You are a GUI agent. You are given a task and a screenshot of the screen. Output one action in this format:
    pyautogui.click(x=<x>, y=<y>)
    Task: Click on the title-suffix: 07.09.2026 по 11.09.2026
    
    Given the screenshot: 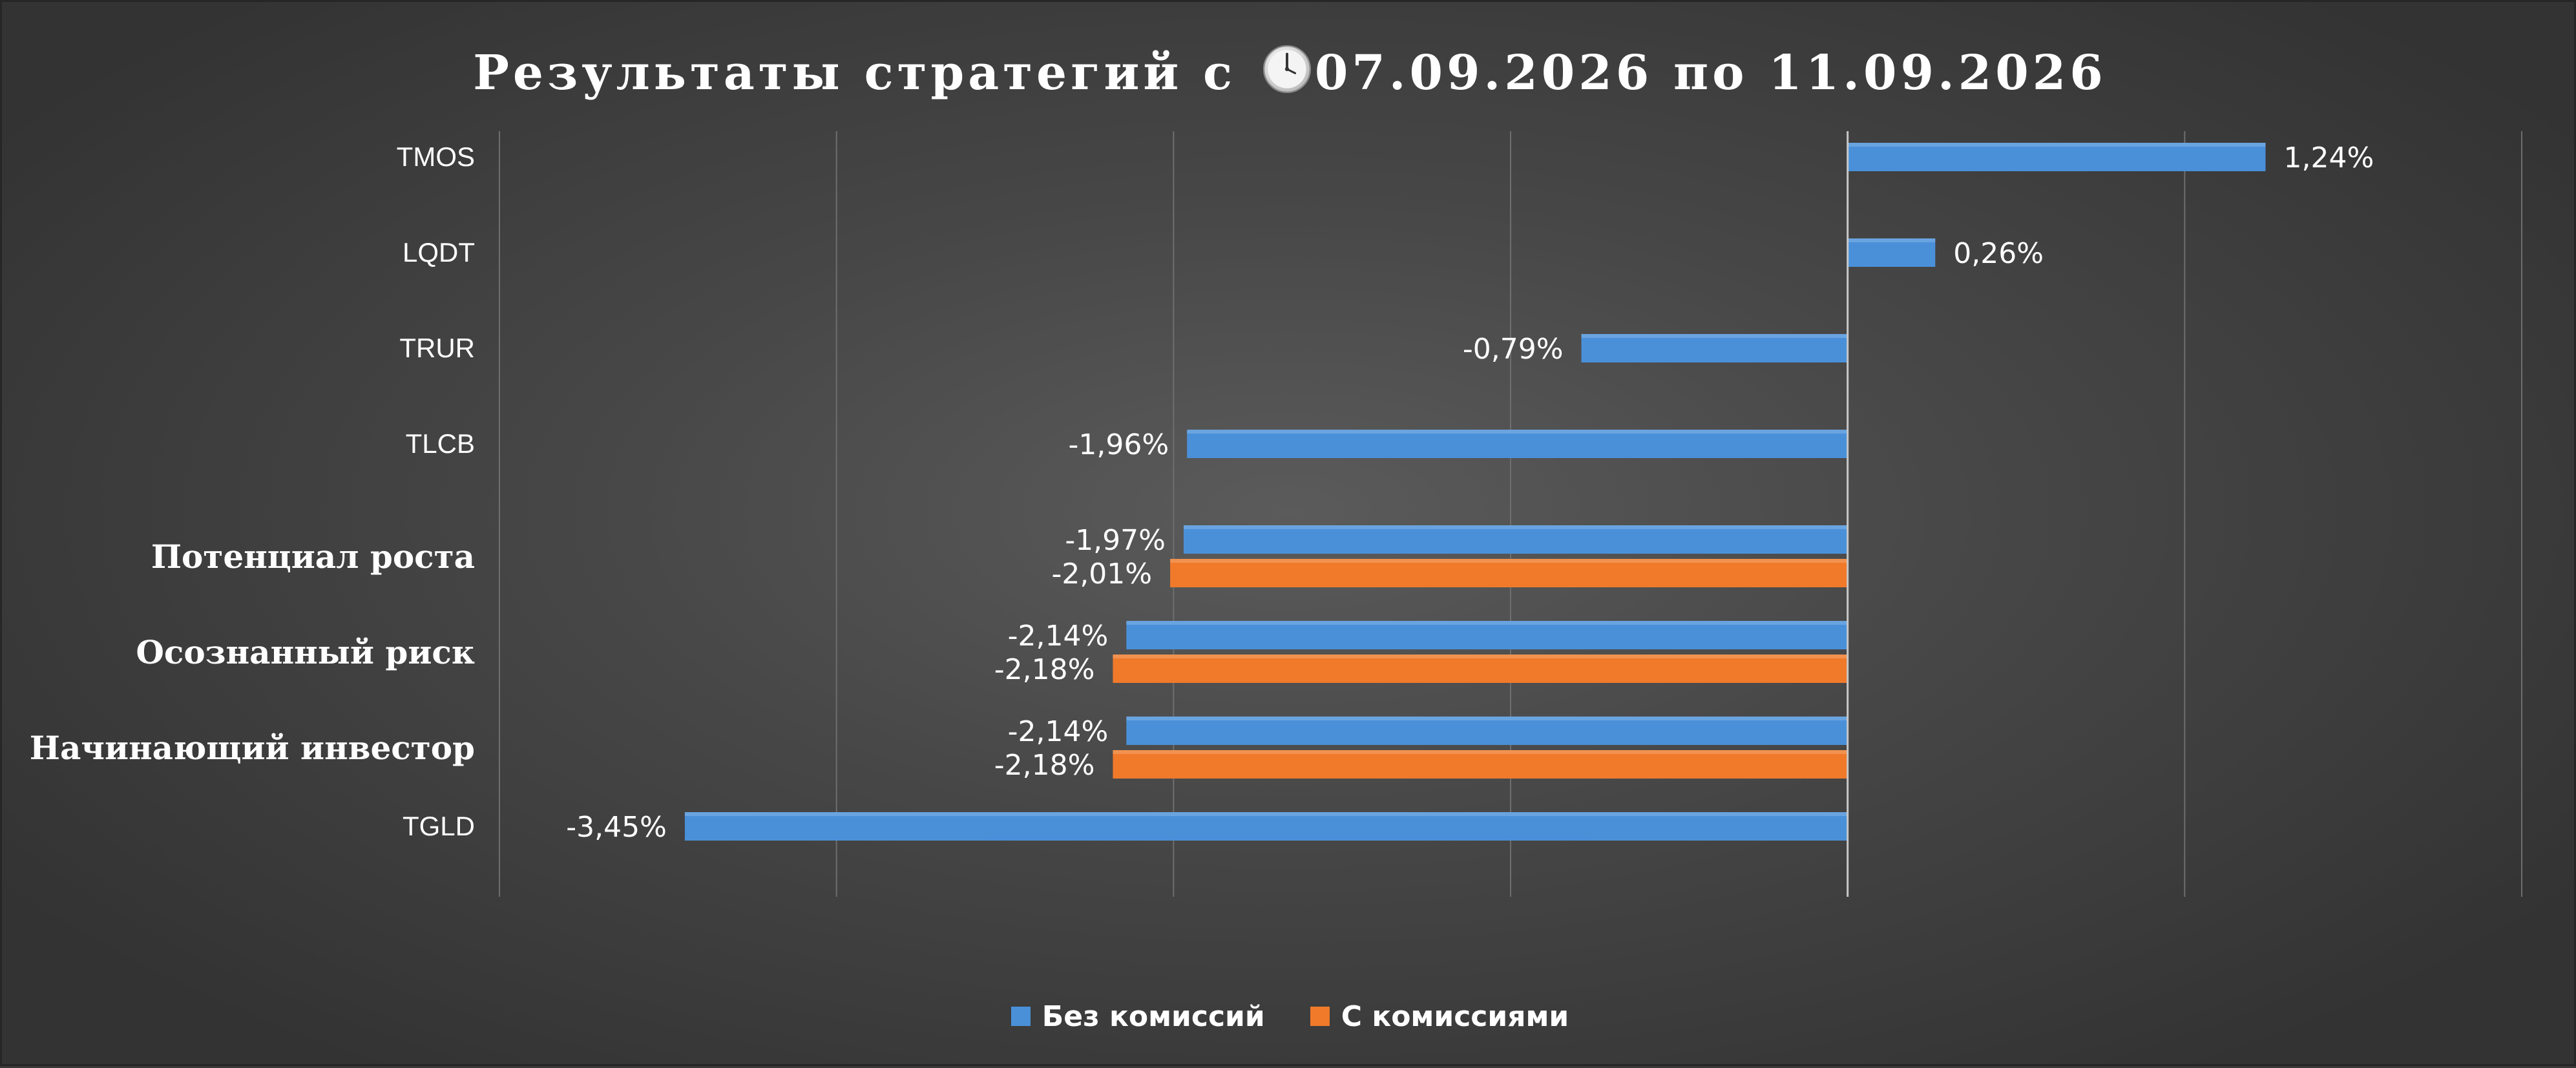 What is the action you would take?
    pyautogui.click(x=1710, y=73)
    